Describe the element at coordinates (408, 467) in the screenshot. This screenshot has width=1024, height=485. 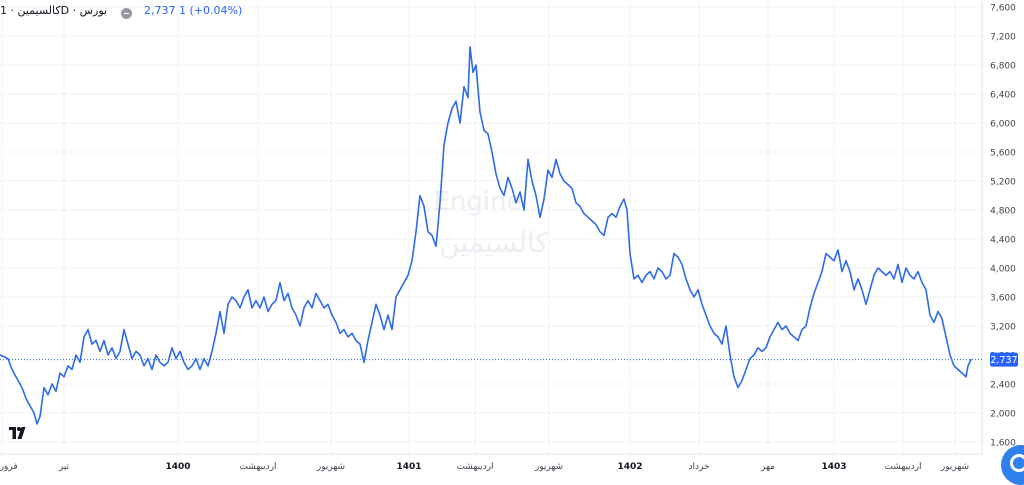
I see `x-tick-label: 1401` at that location.